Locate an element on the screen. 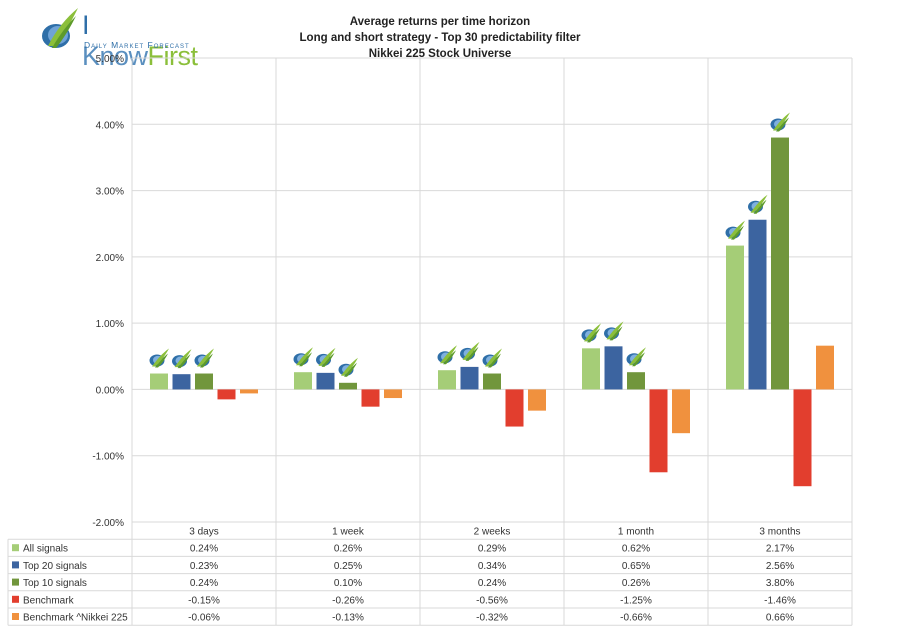 The width and height of the screenshot is (914, 629). table-cell-value: 3.80% is located at coordinates (780, 583).